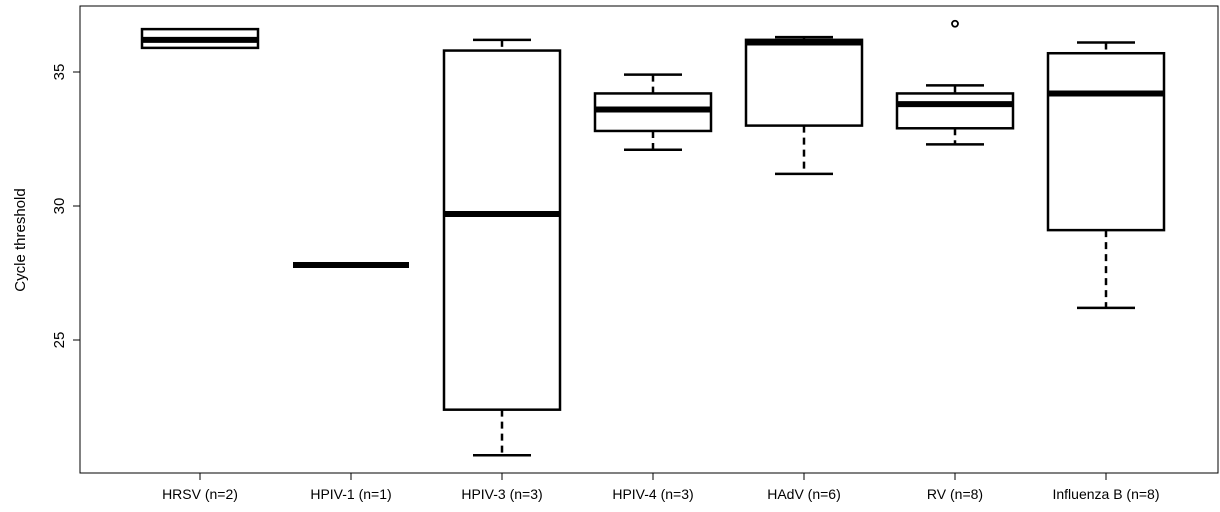 Image resolution: width=1220 pixels, height=512 pixels. Describe the element at coordinates (20, 239) in the screenshot. I see `y-axis-label: Cycle threshold` at that location.